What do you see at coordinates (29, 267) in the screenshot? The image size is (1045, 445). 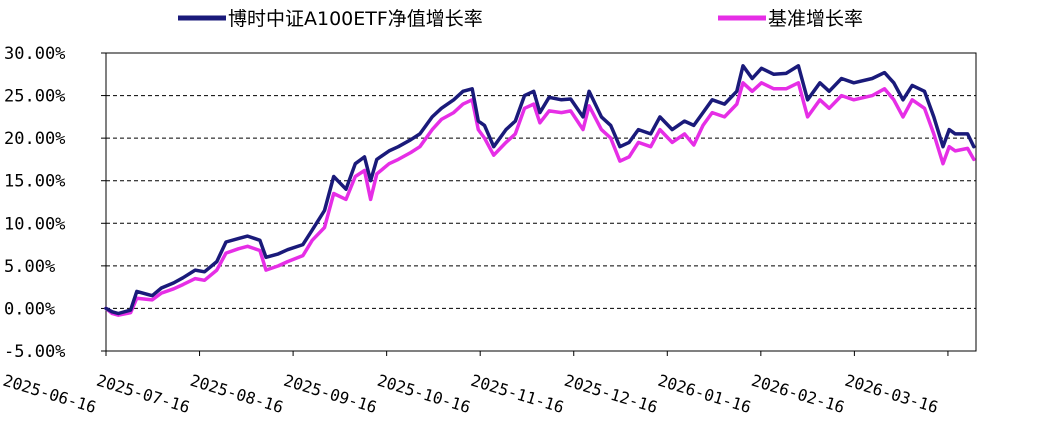 I see `y-tick-label: 5.00%` at bounding box center [29, 267].